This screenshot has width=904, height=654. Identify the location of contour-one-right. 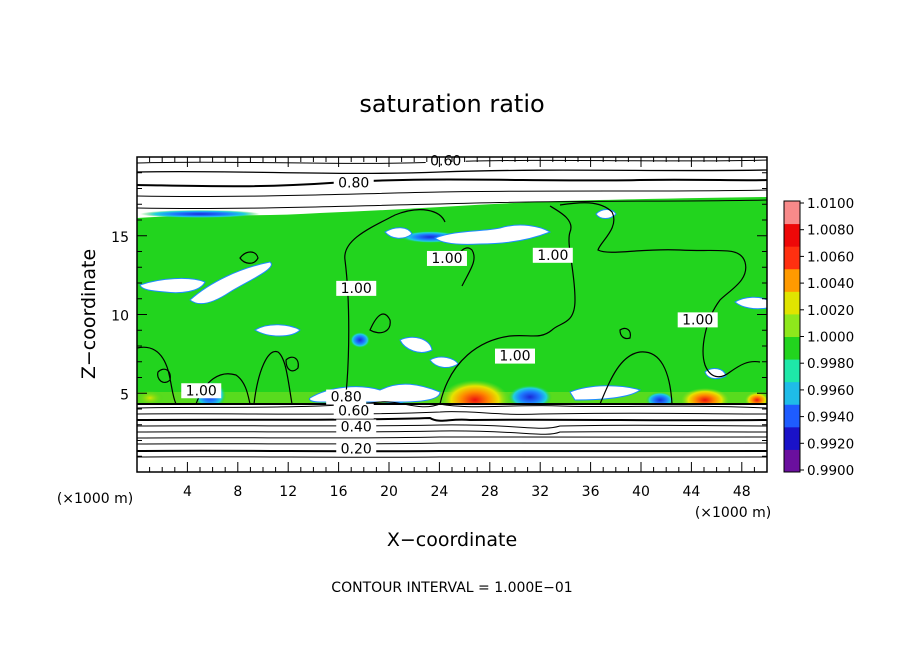
(636, 378).